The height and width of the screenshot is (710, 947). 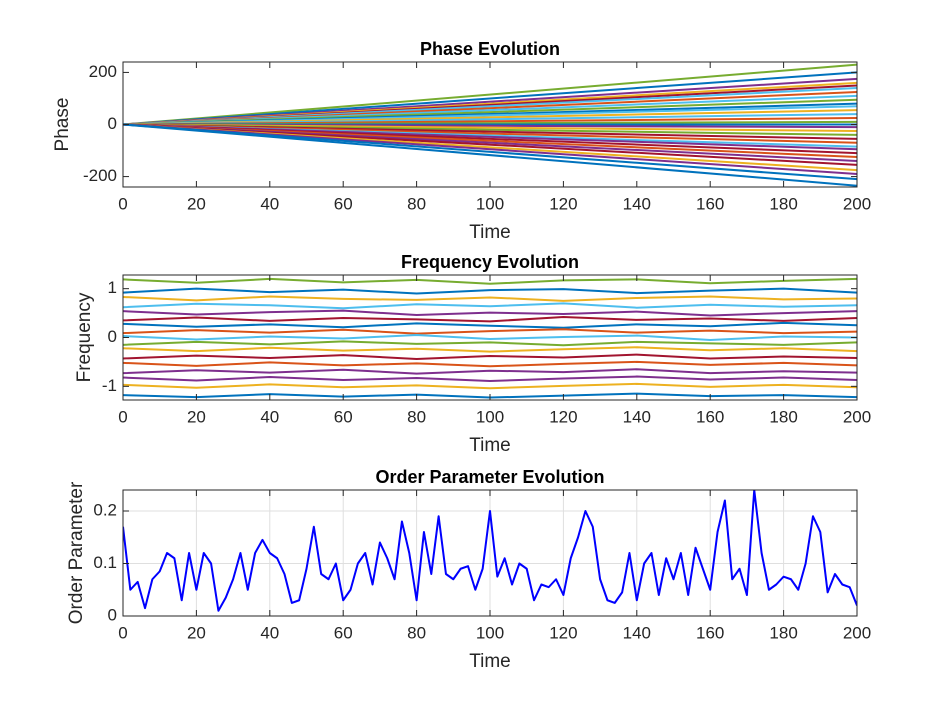 I want to click on chart-title: Frequency Evolution, so click(x=490, y=262).